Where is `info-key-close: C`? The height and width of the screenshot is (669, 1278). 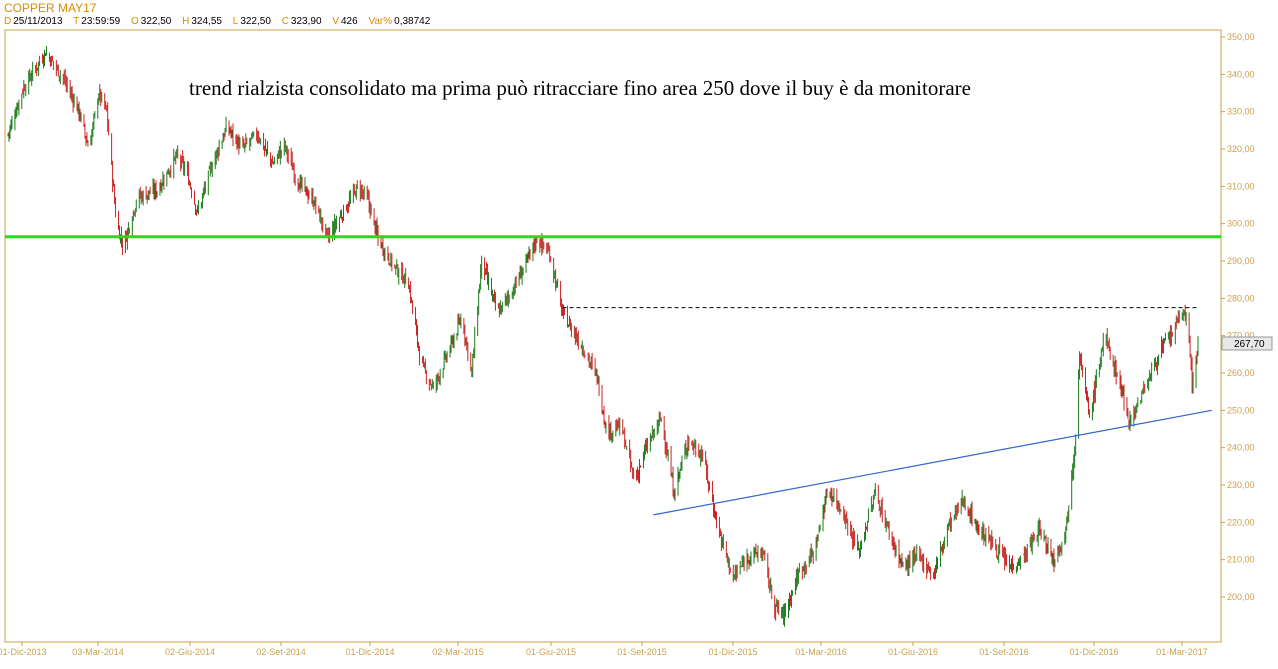 info-key-close: C is located at coordinates (285, 21).